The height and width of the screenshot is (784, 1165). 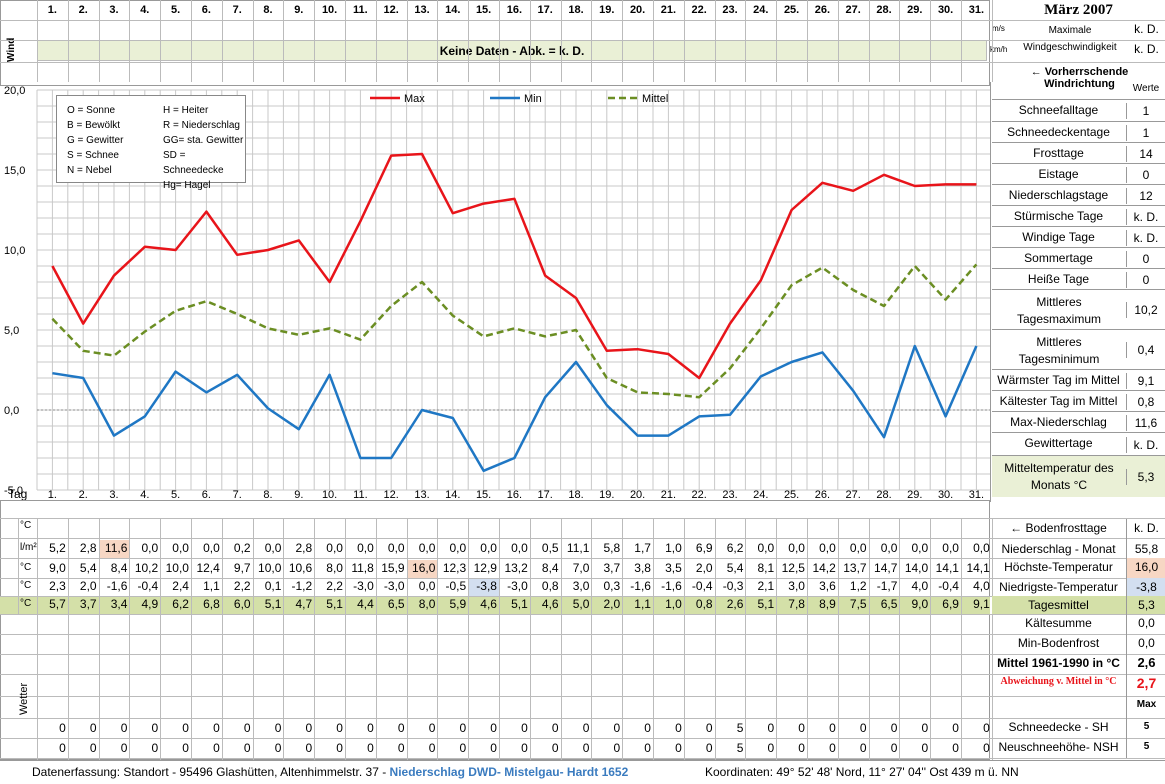 What do you see at coordinates (302, 586) in the screenshot?
I see `table-cell: -1,2` at bounding box center [302, 586].